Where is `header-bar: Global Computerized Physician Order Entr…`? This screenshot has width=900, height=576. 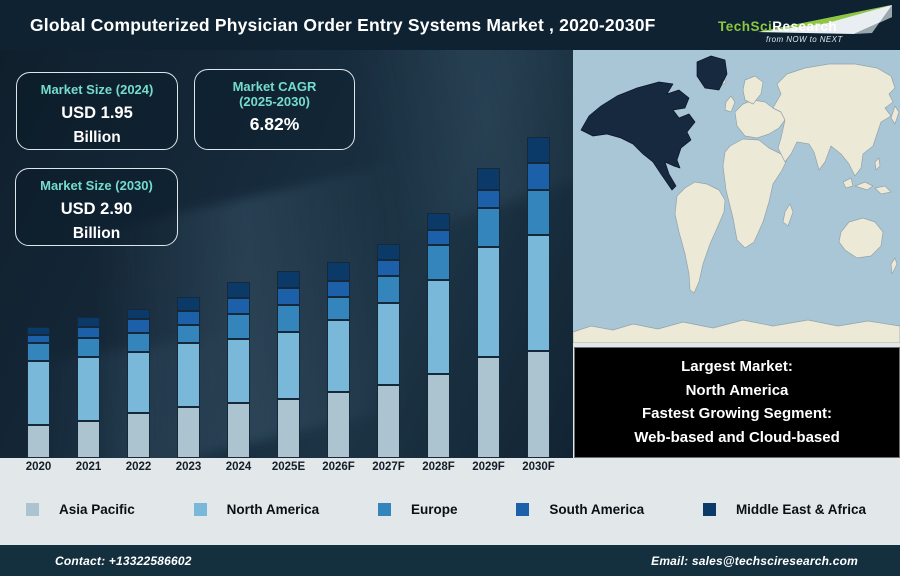 header-bar: Global Computerized Physician Order Entr… is located at coordinates (450, 25).